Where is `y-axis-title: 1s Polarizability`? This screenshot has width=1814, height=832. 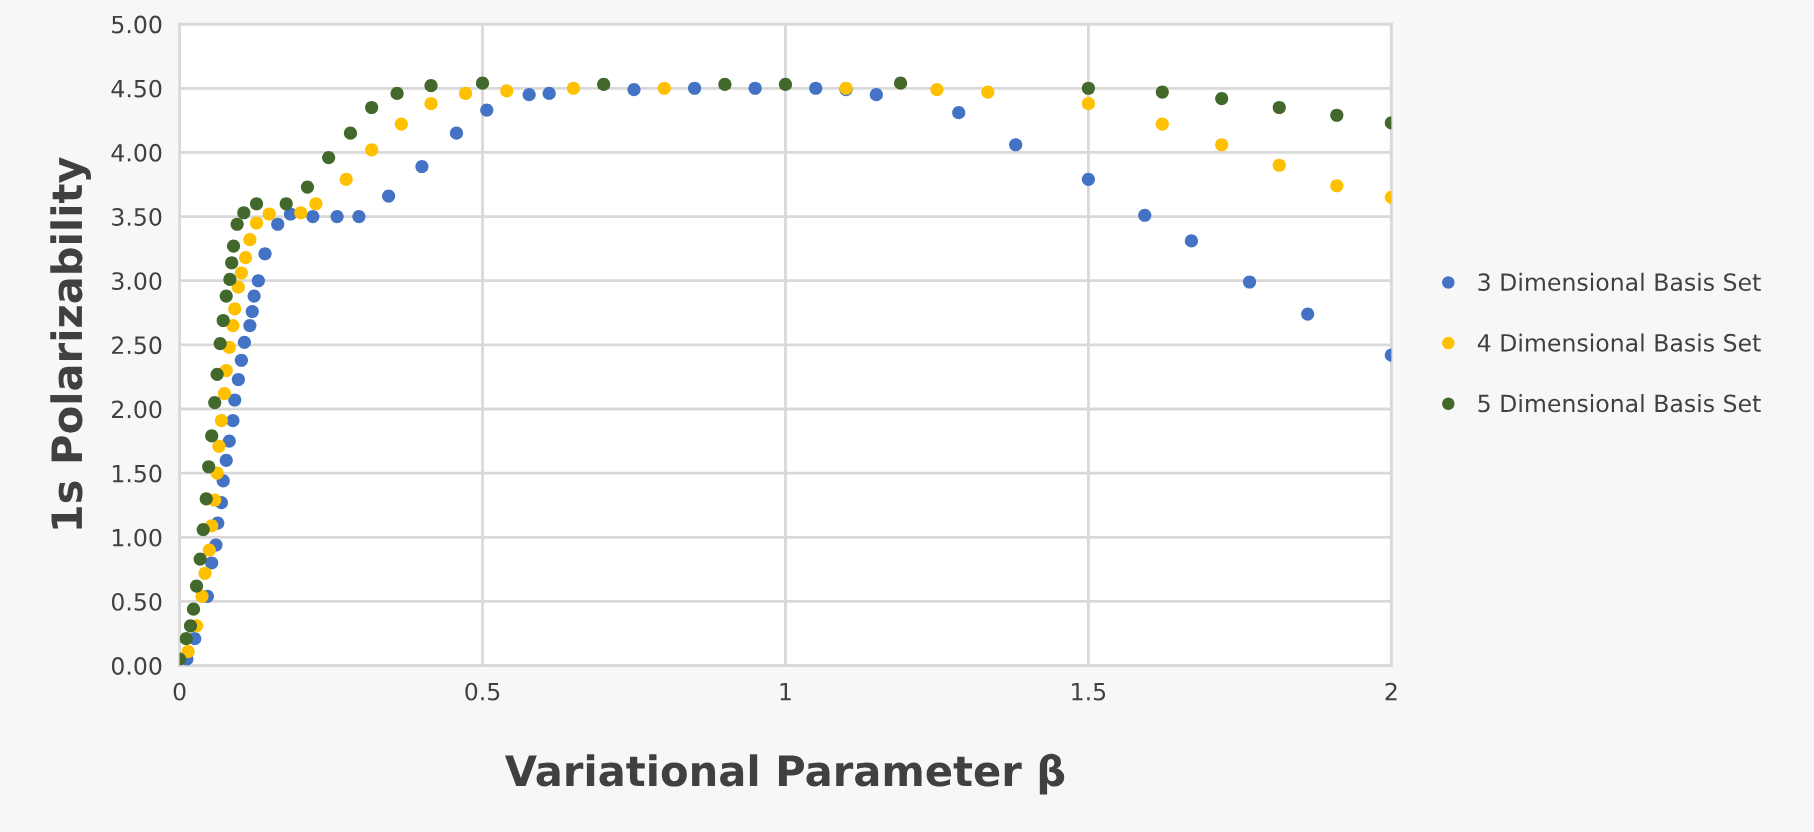 y-axis-title: 1s Polarizability is located at coordinates (70, 343).